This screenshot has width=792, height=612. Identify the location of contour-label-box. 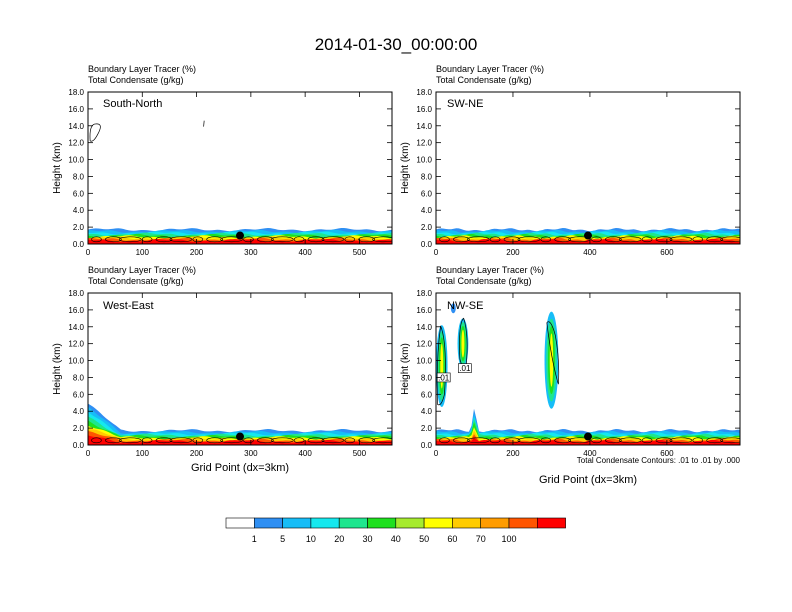
(465, 368).